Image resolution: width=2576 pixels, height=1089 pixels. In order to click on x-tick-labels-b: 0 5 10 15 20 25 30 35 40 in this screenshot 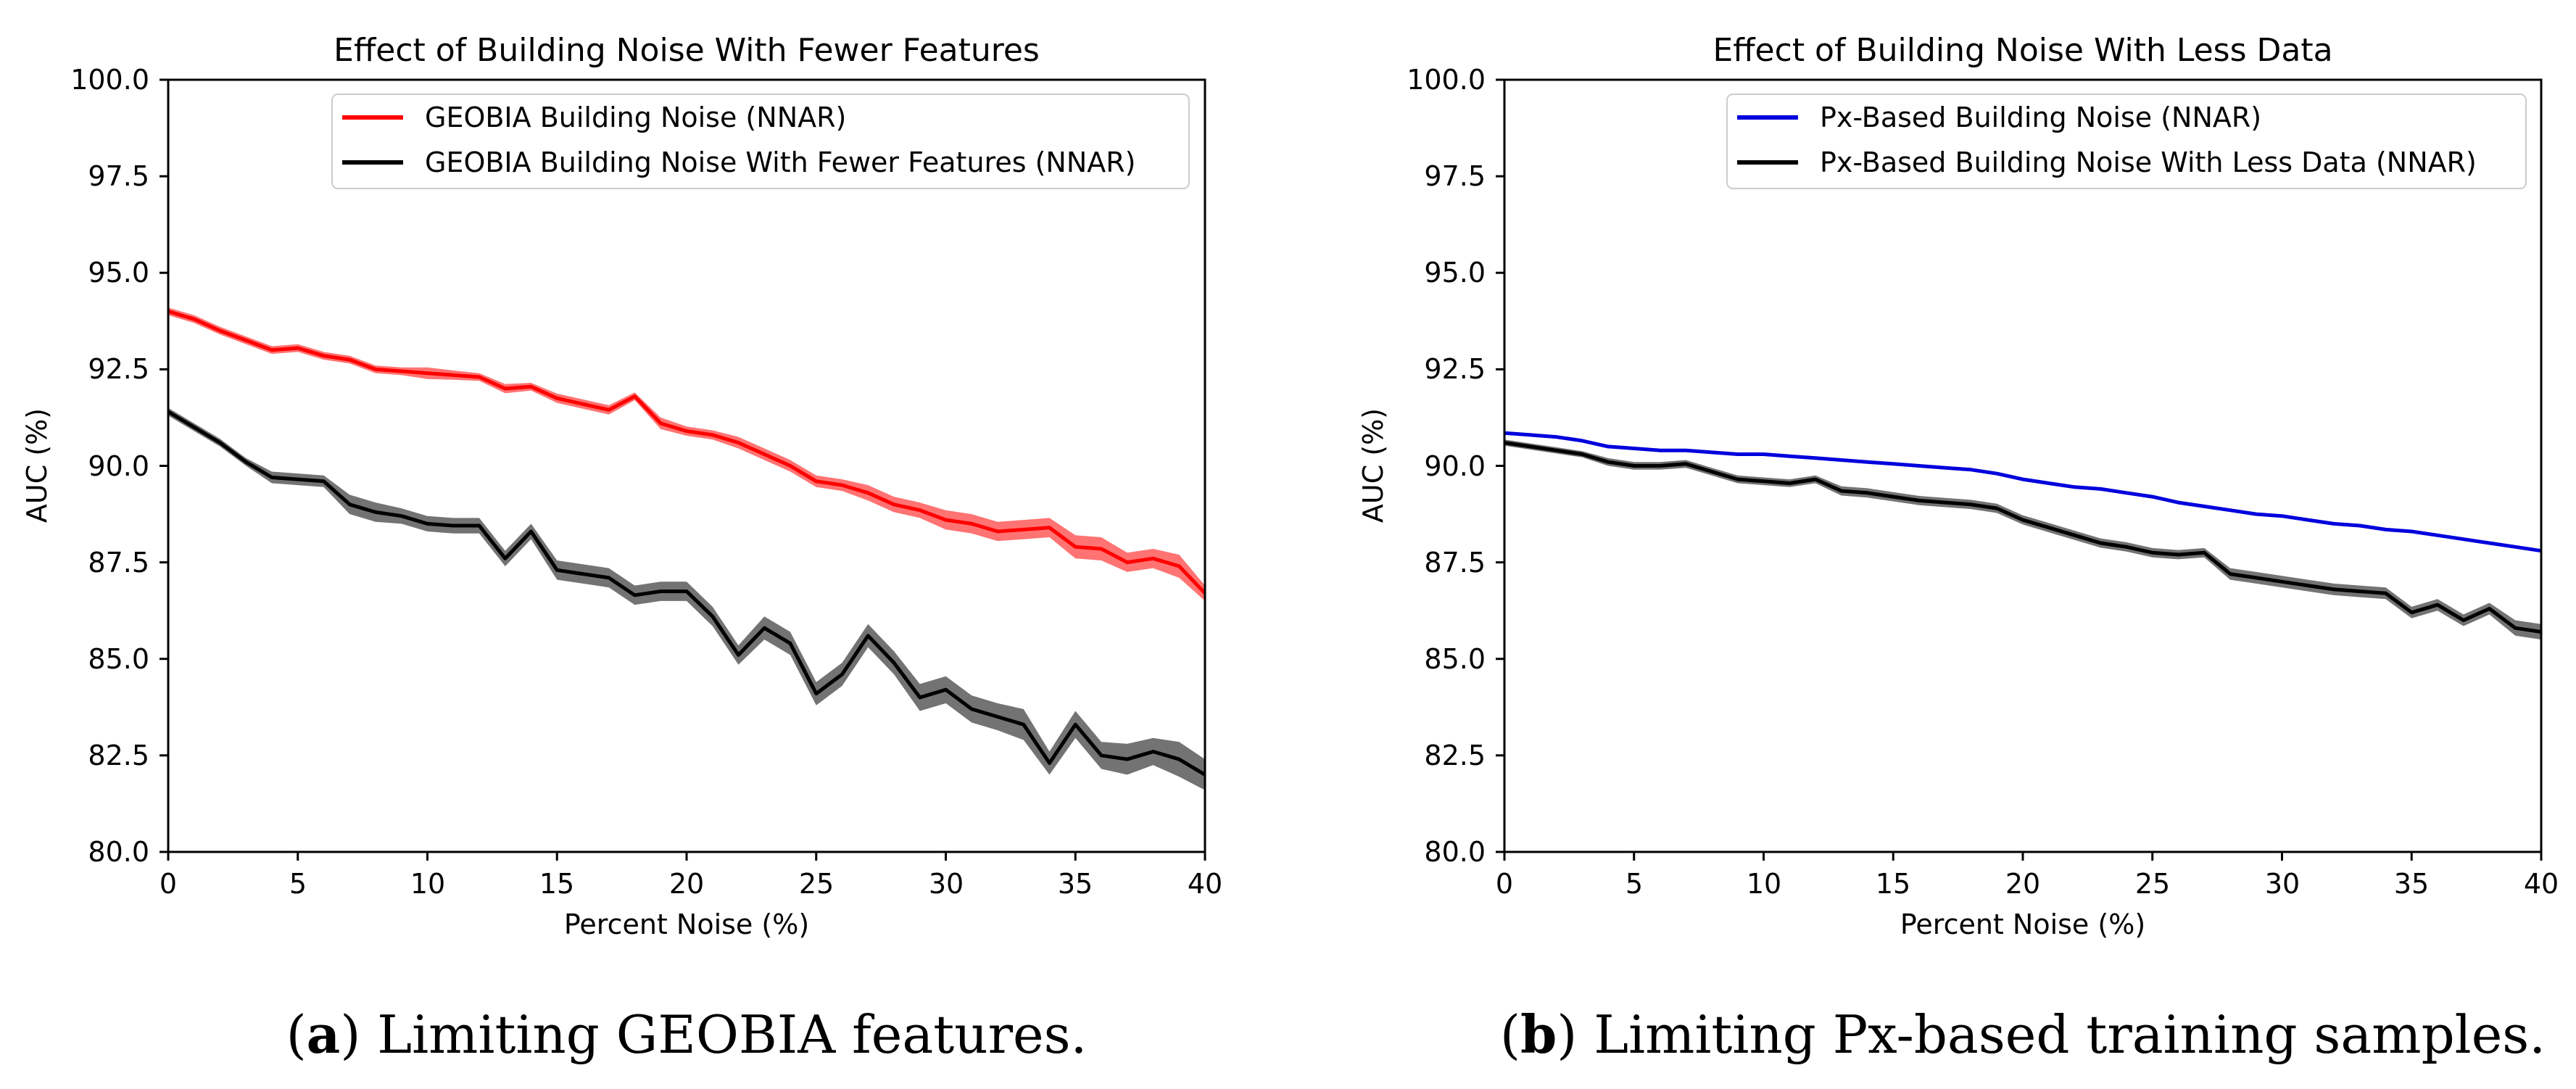, I will do `click(2028, 884)`.